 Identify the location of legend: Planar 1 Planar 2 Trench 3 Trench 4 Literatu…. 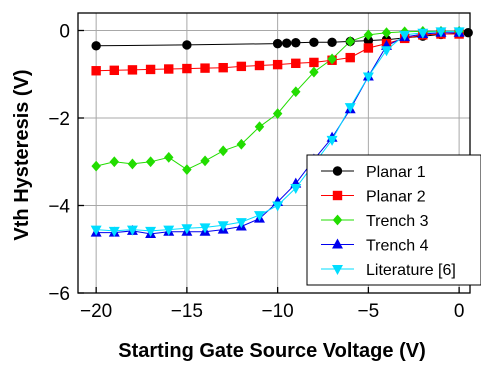
(393, 220).